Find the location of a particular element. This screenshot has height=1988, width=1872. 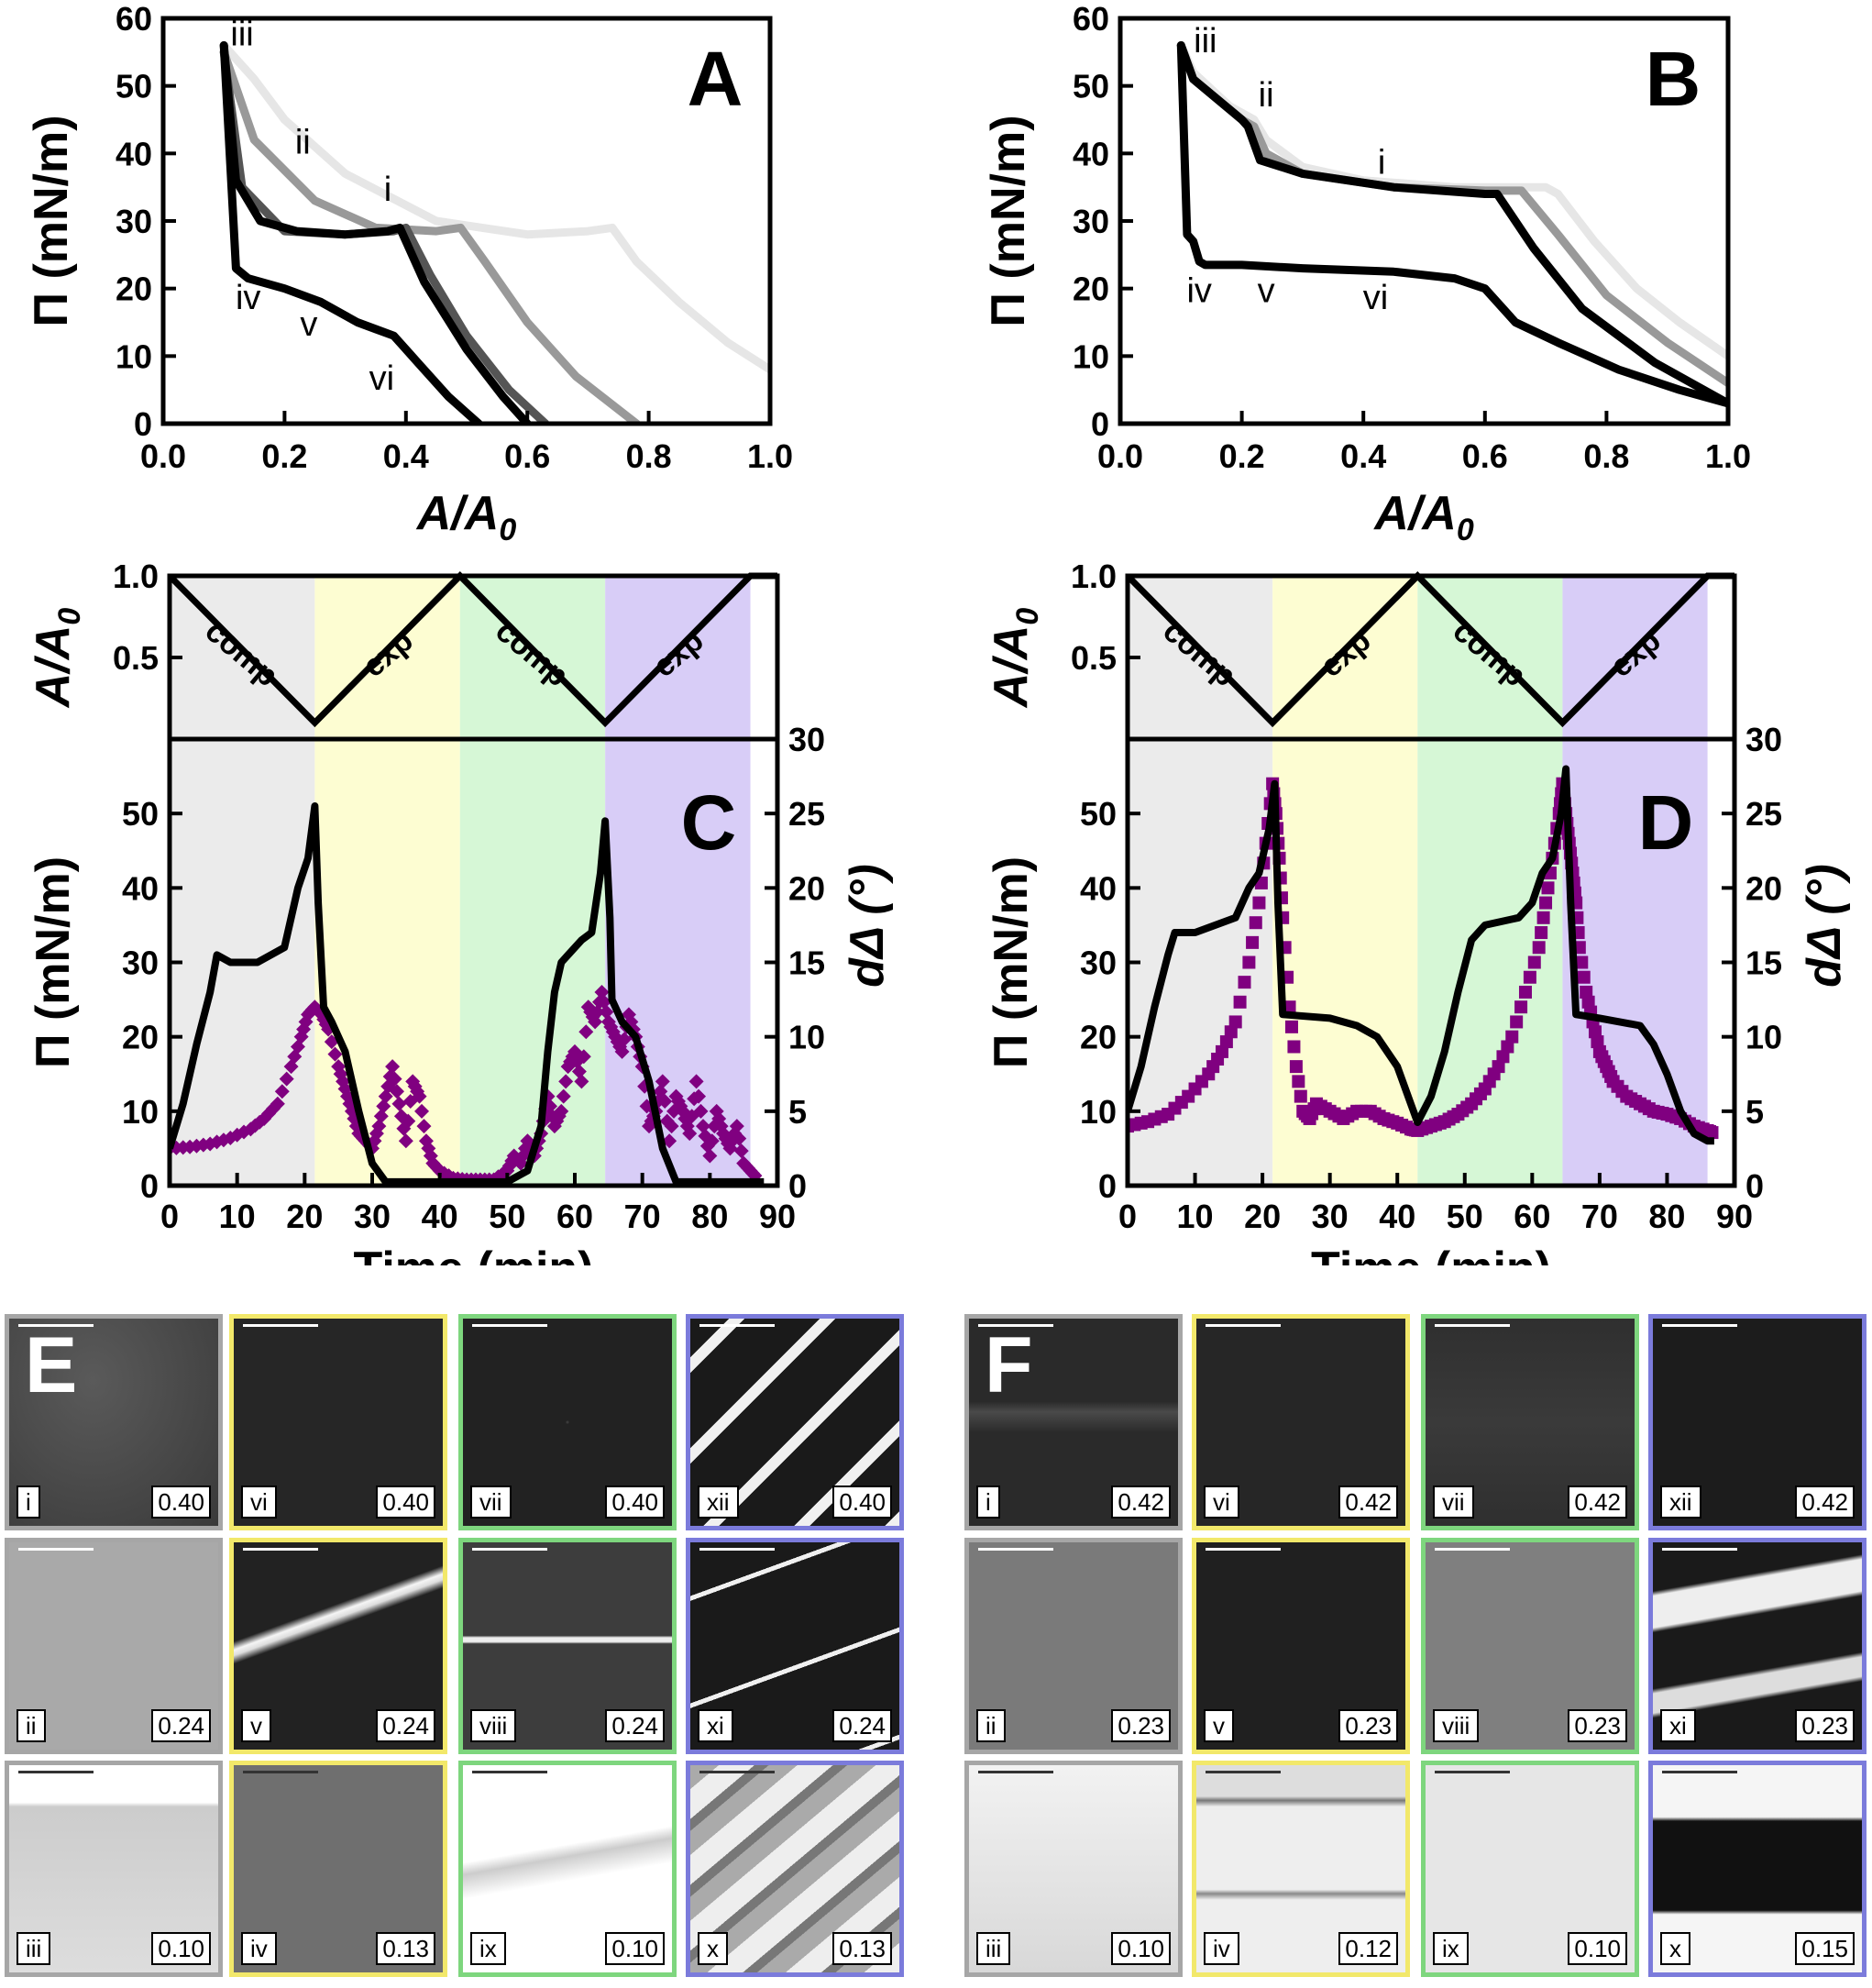

x-tick-label: 0.4 is located at coordinates (1363, 456).